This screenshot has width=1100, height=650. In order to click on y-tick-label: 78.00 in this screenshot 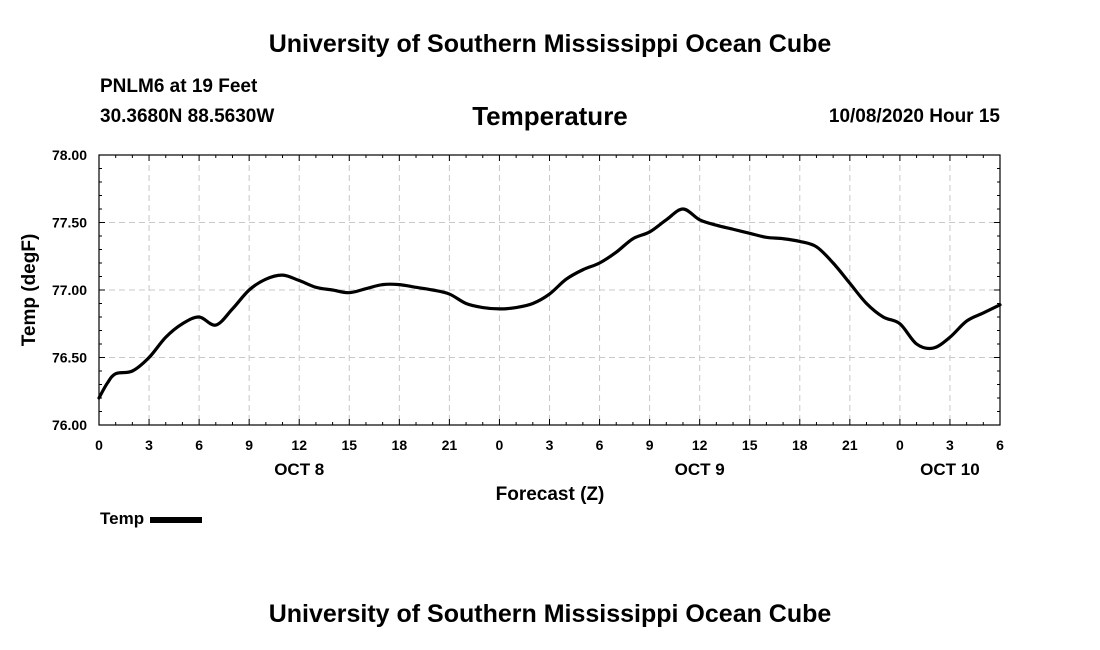, I will do `click(69, 155)`.